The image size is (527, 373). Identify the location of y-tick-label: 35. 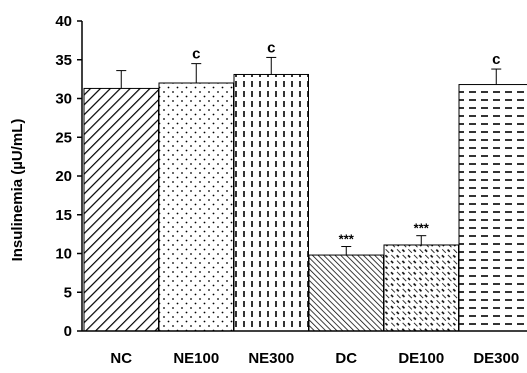
(63, 60).